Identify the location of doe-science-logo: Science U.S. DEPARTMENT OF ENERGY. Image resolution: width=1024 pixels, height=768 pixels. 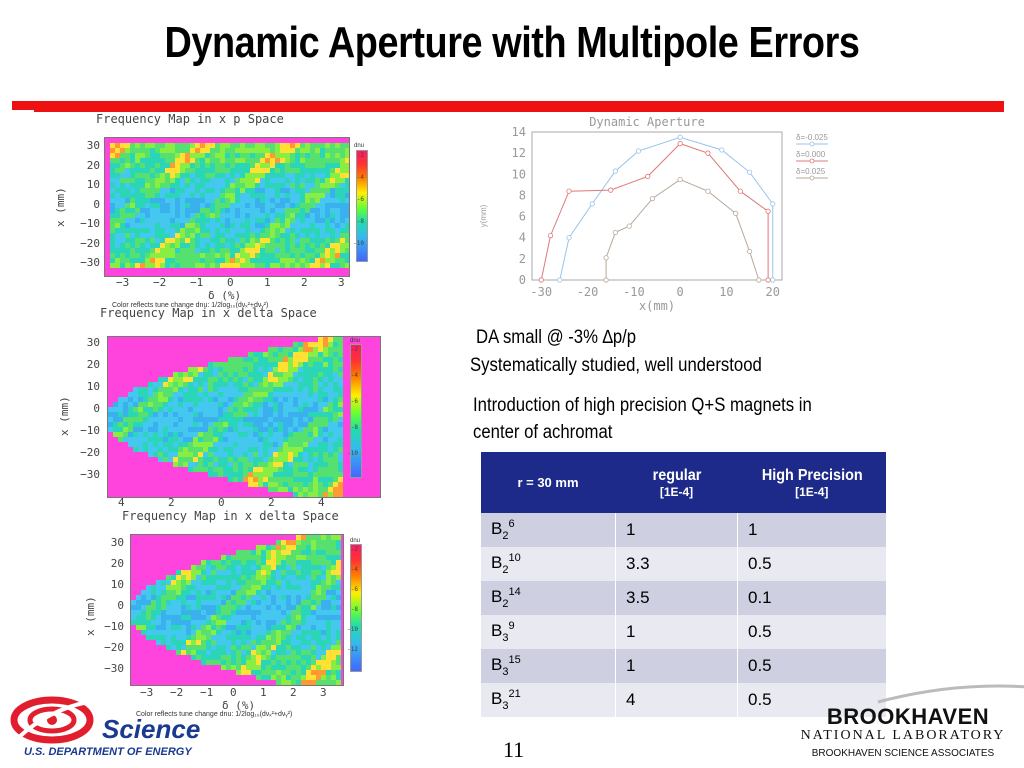
(113, 727).